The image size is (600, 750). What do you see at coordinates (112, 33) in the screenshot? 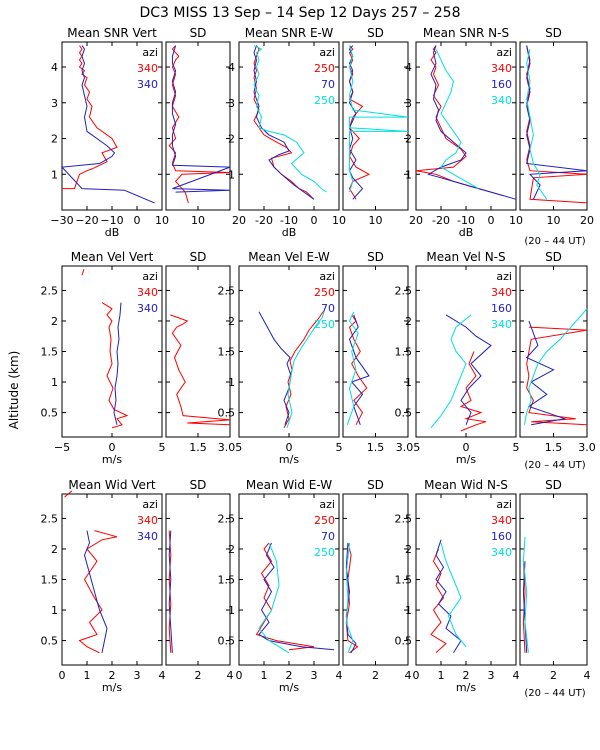
I see `panel-title: Mean SNR Vert` at bounding box center [112, 33].